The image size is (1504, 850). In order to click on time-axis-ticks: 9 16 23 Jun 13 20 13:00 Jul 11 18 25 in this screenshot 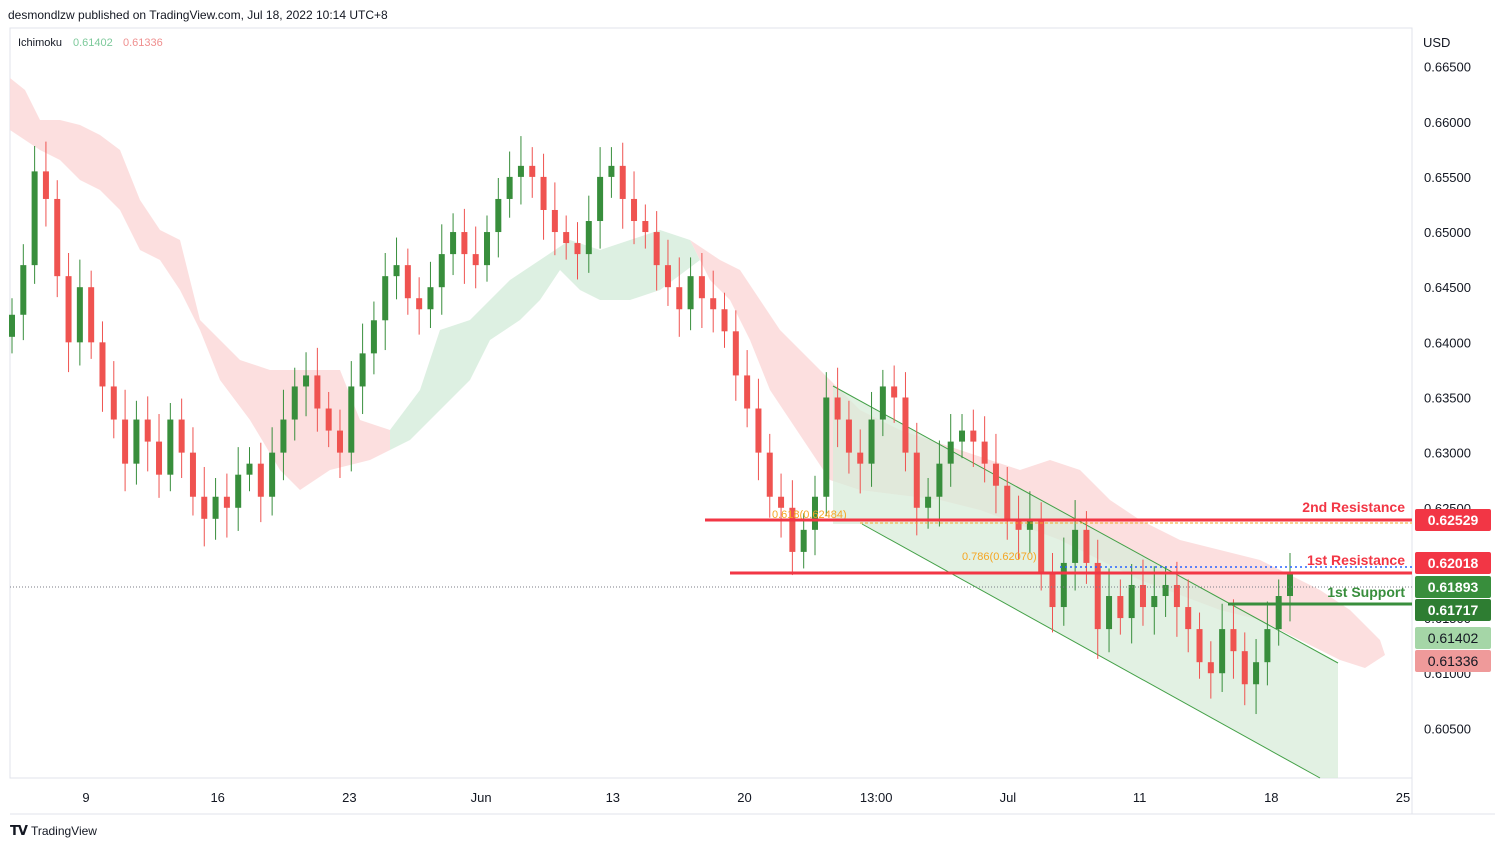, I will do `click(746, 797)`.